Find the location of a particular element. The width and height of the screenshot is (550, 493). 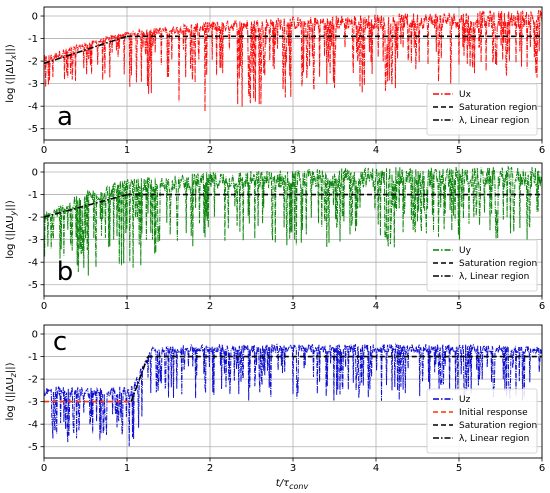

panel-letter: c is located at coordinates (60, 342).